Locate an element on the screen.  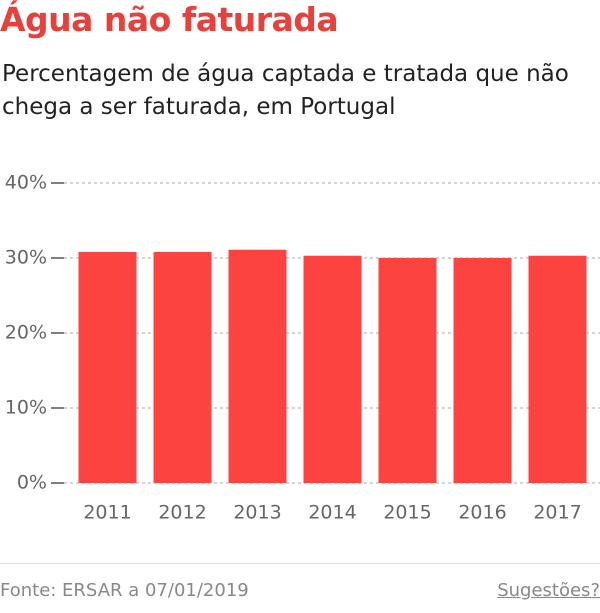
x-tick-label: 2013 is located at coordinates (257, 513).